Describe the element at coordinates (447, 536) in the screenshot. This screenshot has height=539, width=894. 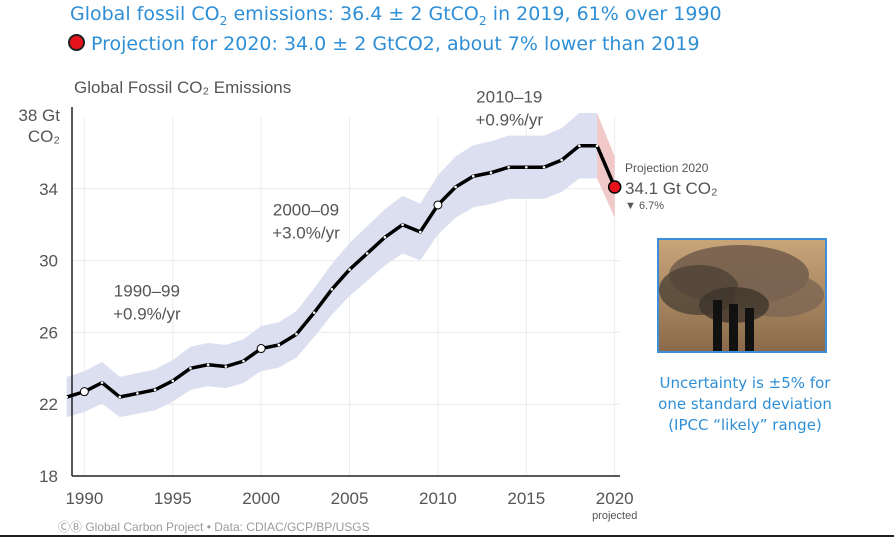
I see `bottom-rule` at that location.